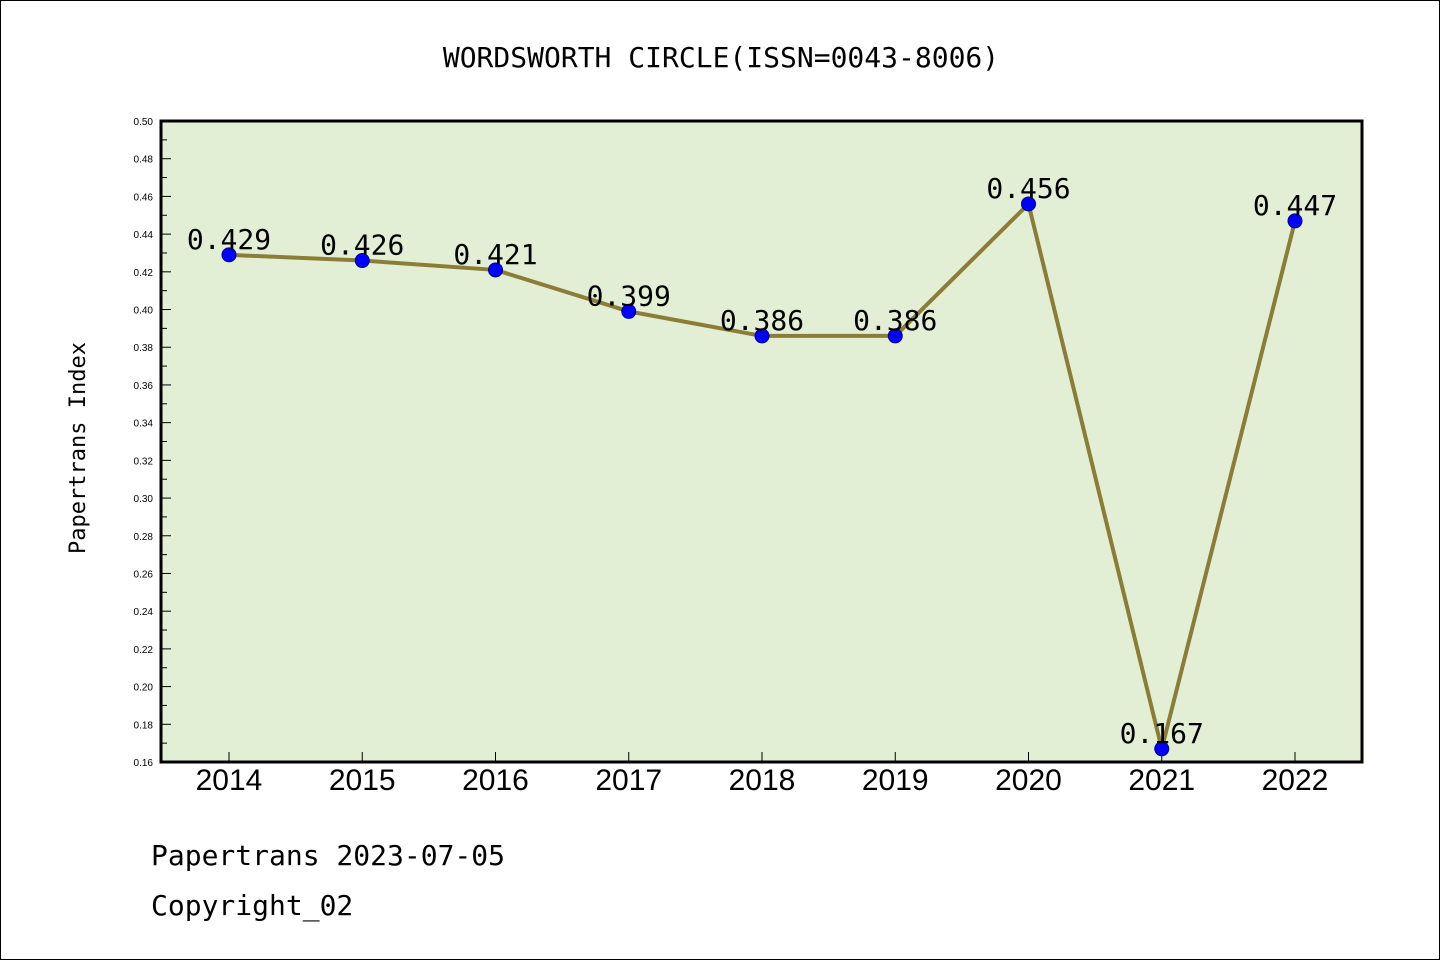  Describe the element at coordinates (362, 245) in the screenshot. I see `data-label: 0.426` at that location.